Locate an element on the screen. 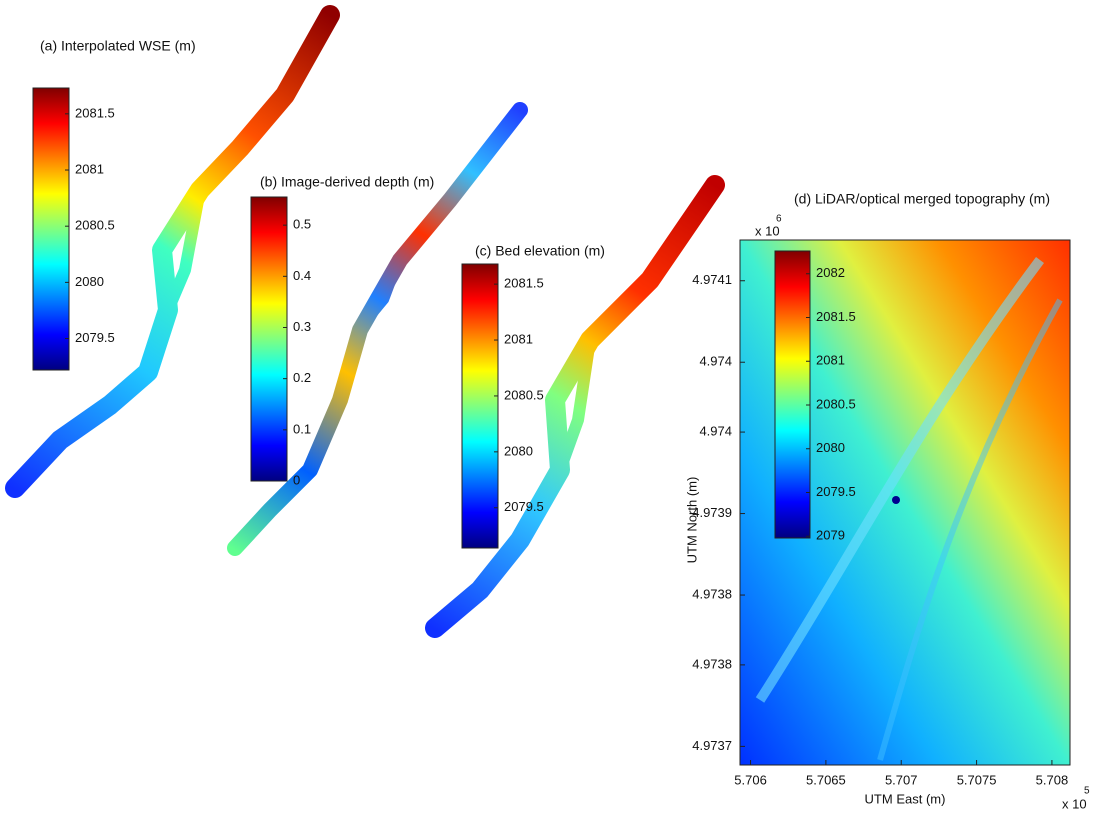 This screenshot has width=1101, height=813. y-exponent: x 10 is located at coordinates (767, 230).